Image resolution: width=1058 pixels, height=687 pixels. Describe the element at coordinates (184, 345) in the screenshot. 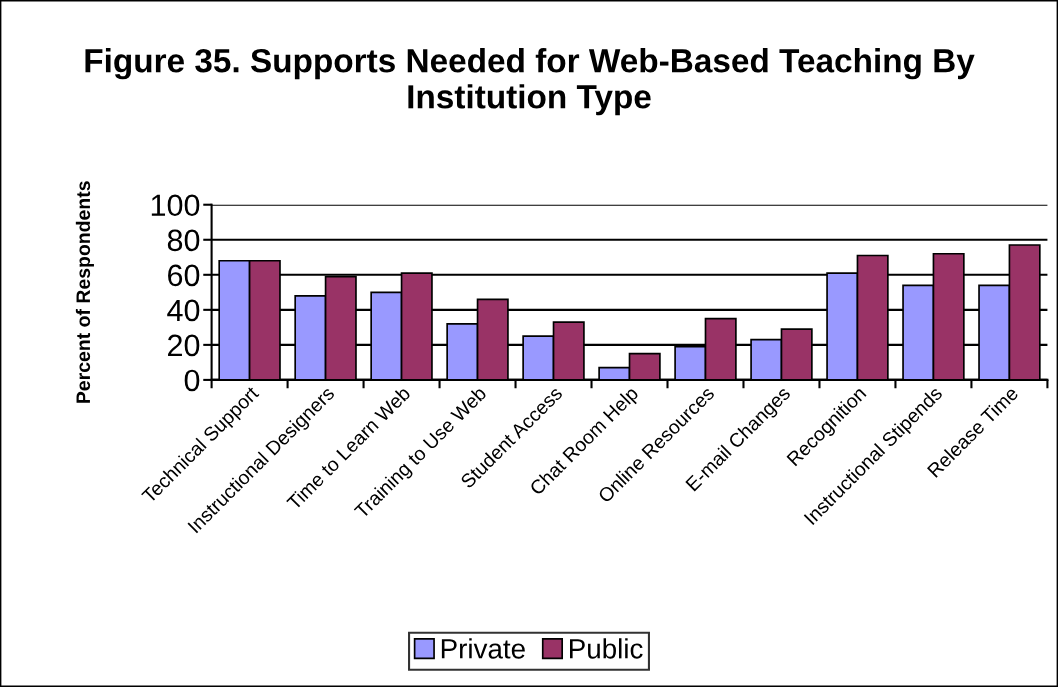

I see `y-tick-label: 20` at that location.